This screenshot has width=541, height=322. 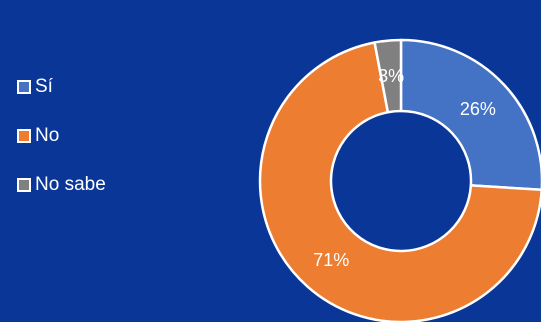 What do you see at coordinates (47, 135) in the screenshot?
I see `legend-label-no: No` at bounding box center [47, 135].